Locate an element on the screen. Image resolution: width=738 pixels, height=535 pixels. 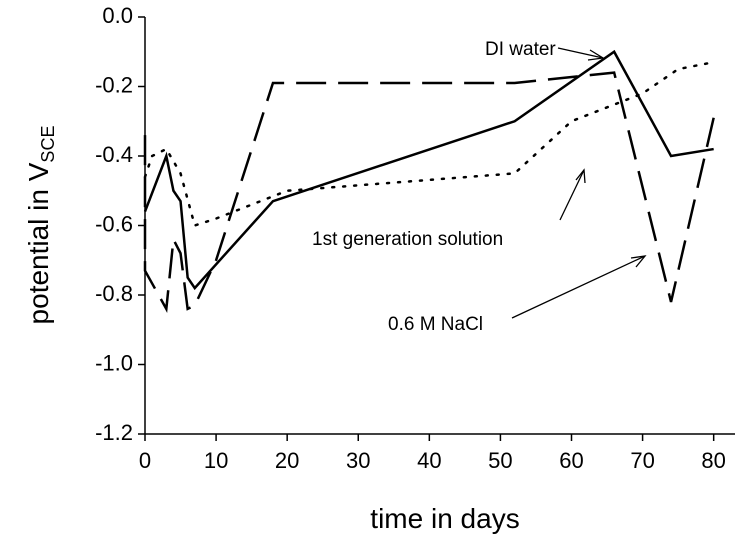
annotation: DI water is located at coordinates (520, 49).